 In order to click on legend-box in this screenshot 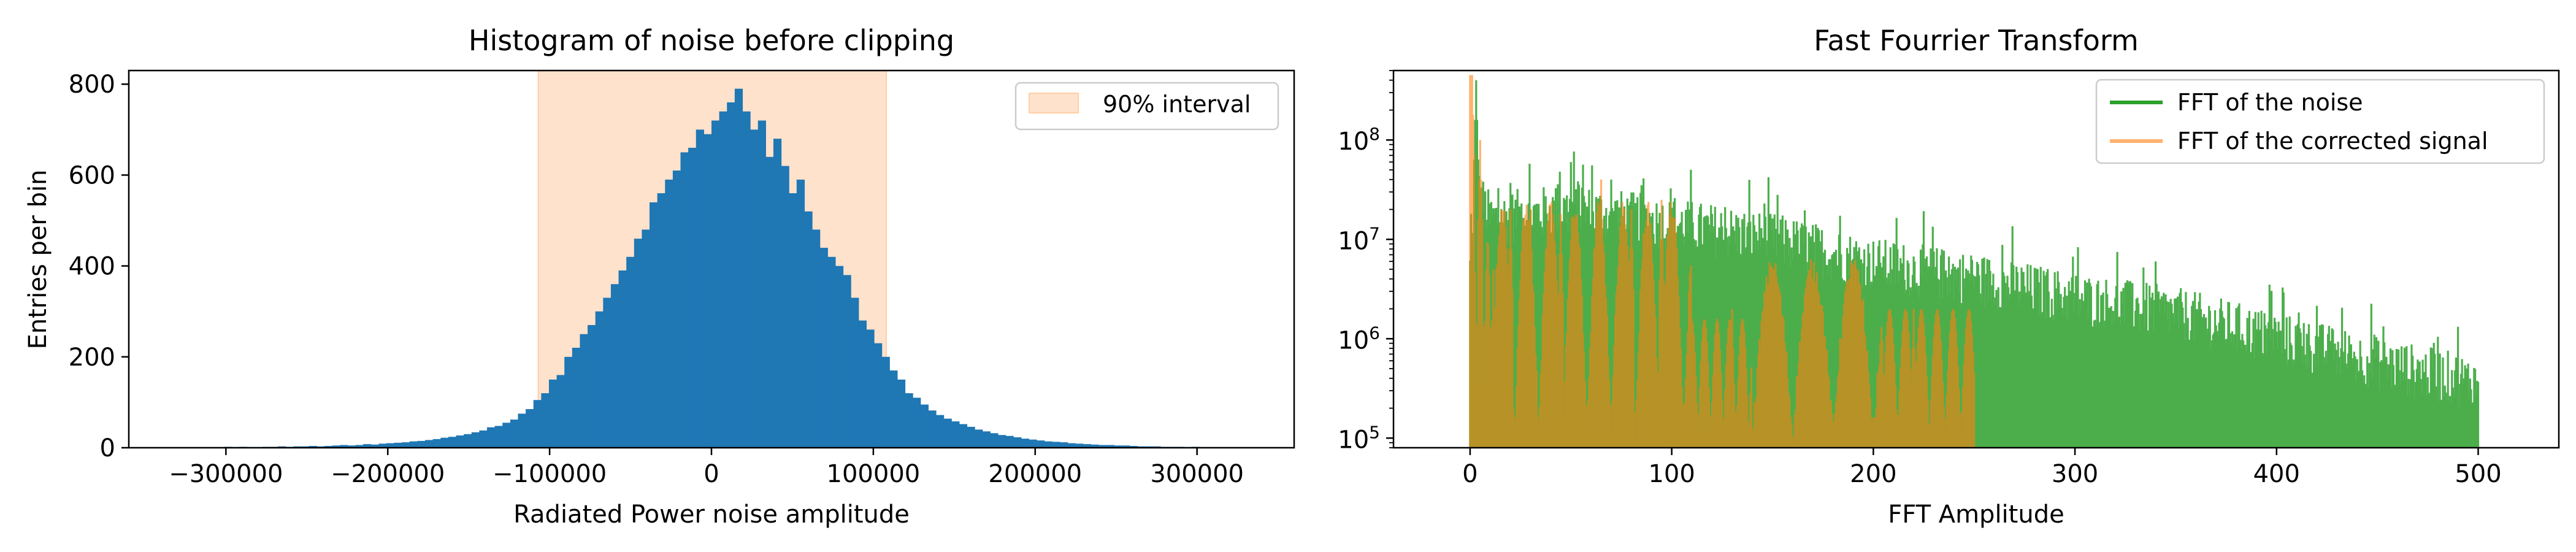, I will do `click(1146, 106)`.